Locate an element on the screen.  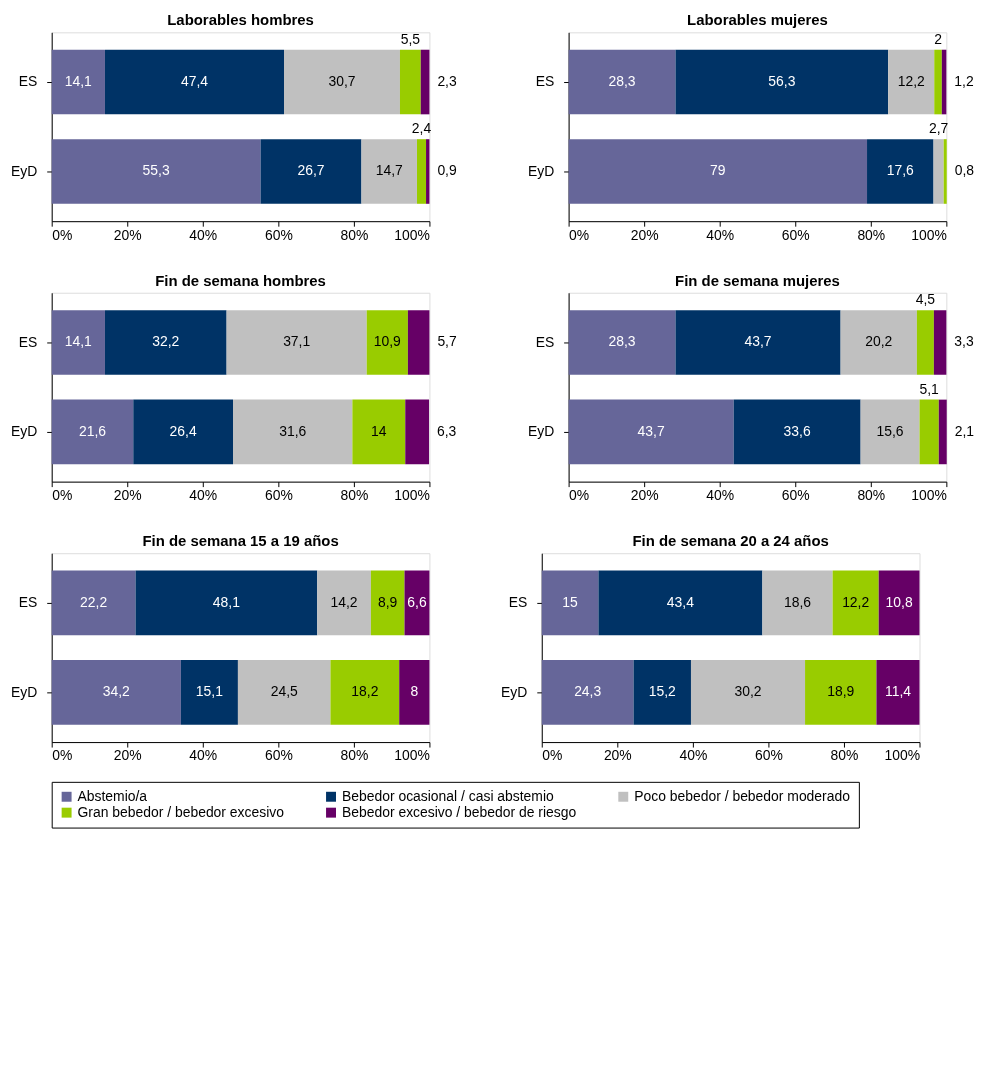
data-label: 21,6 is located at coordinates (92, 430).